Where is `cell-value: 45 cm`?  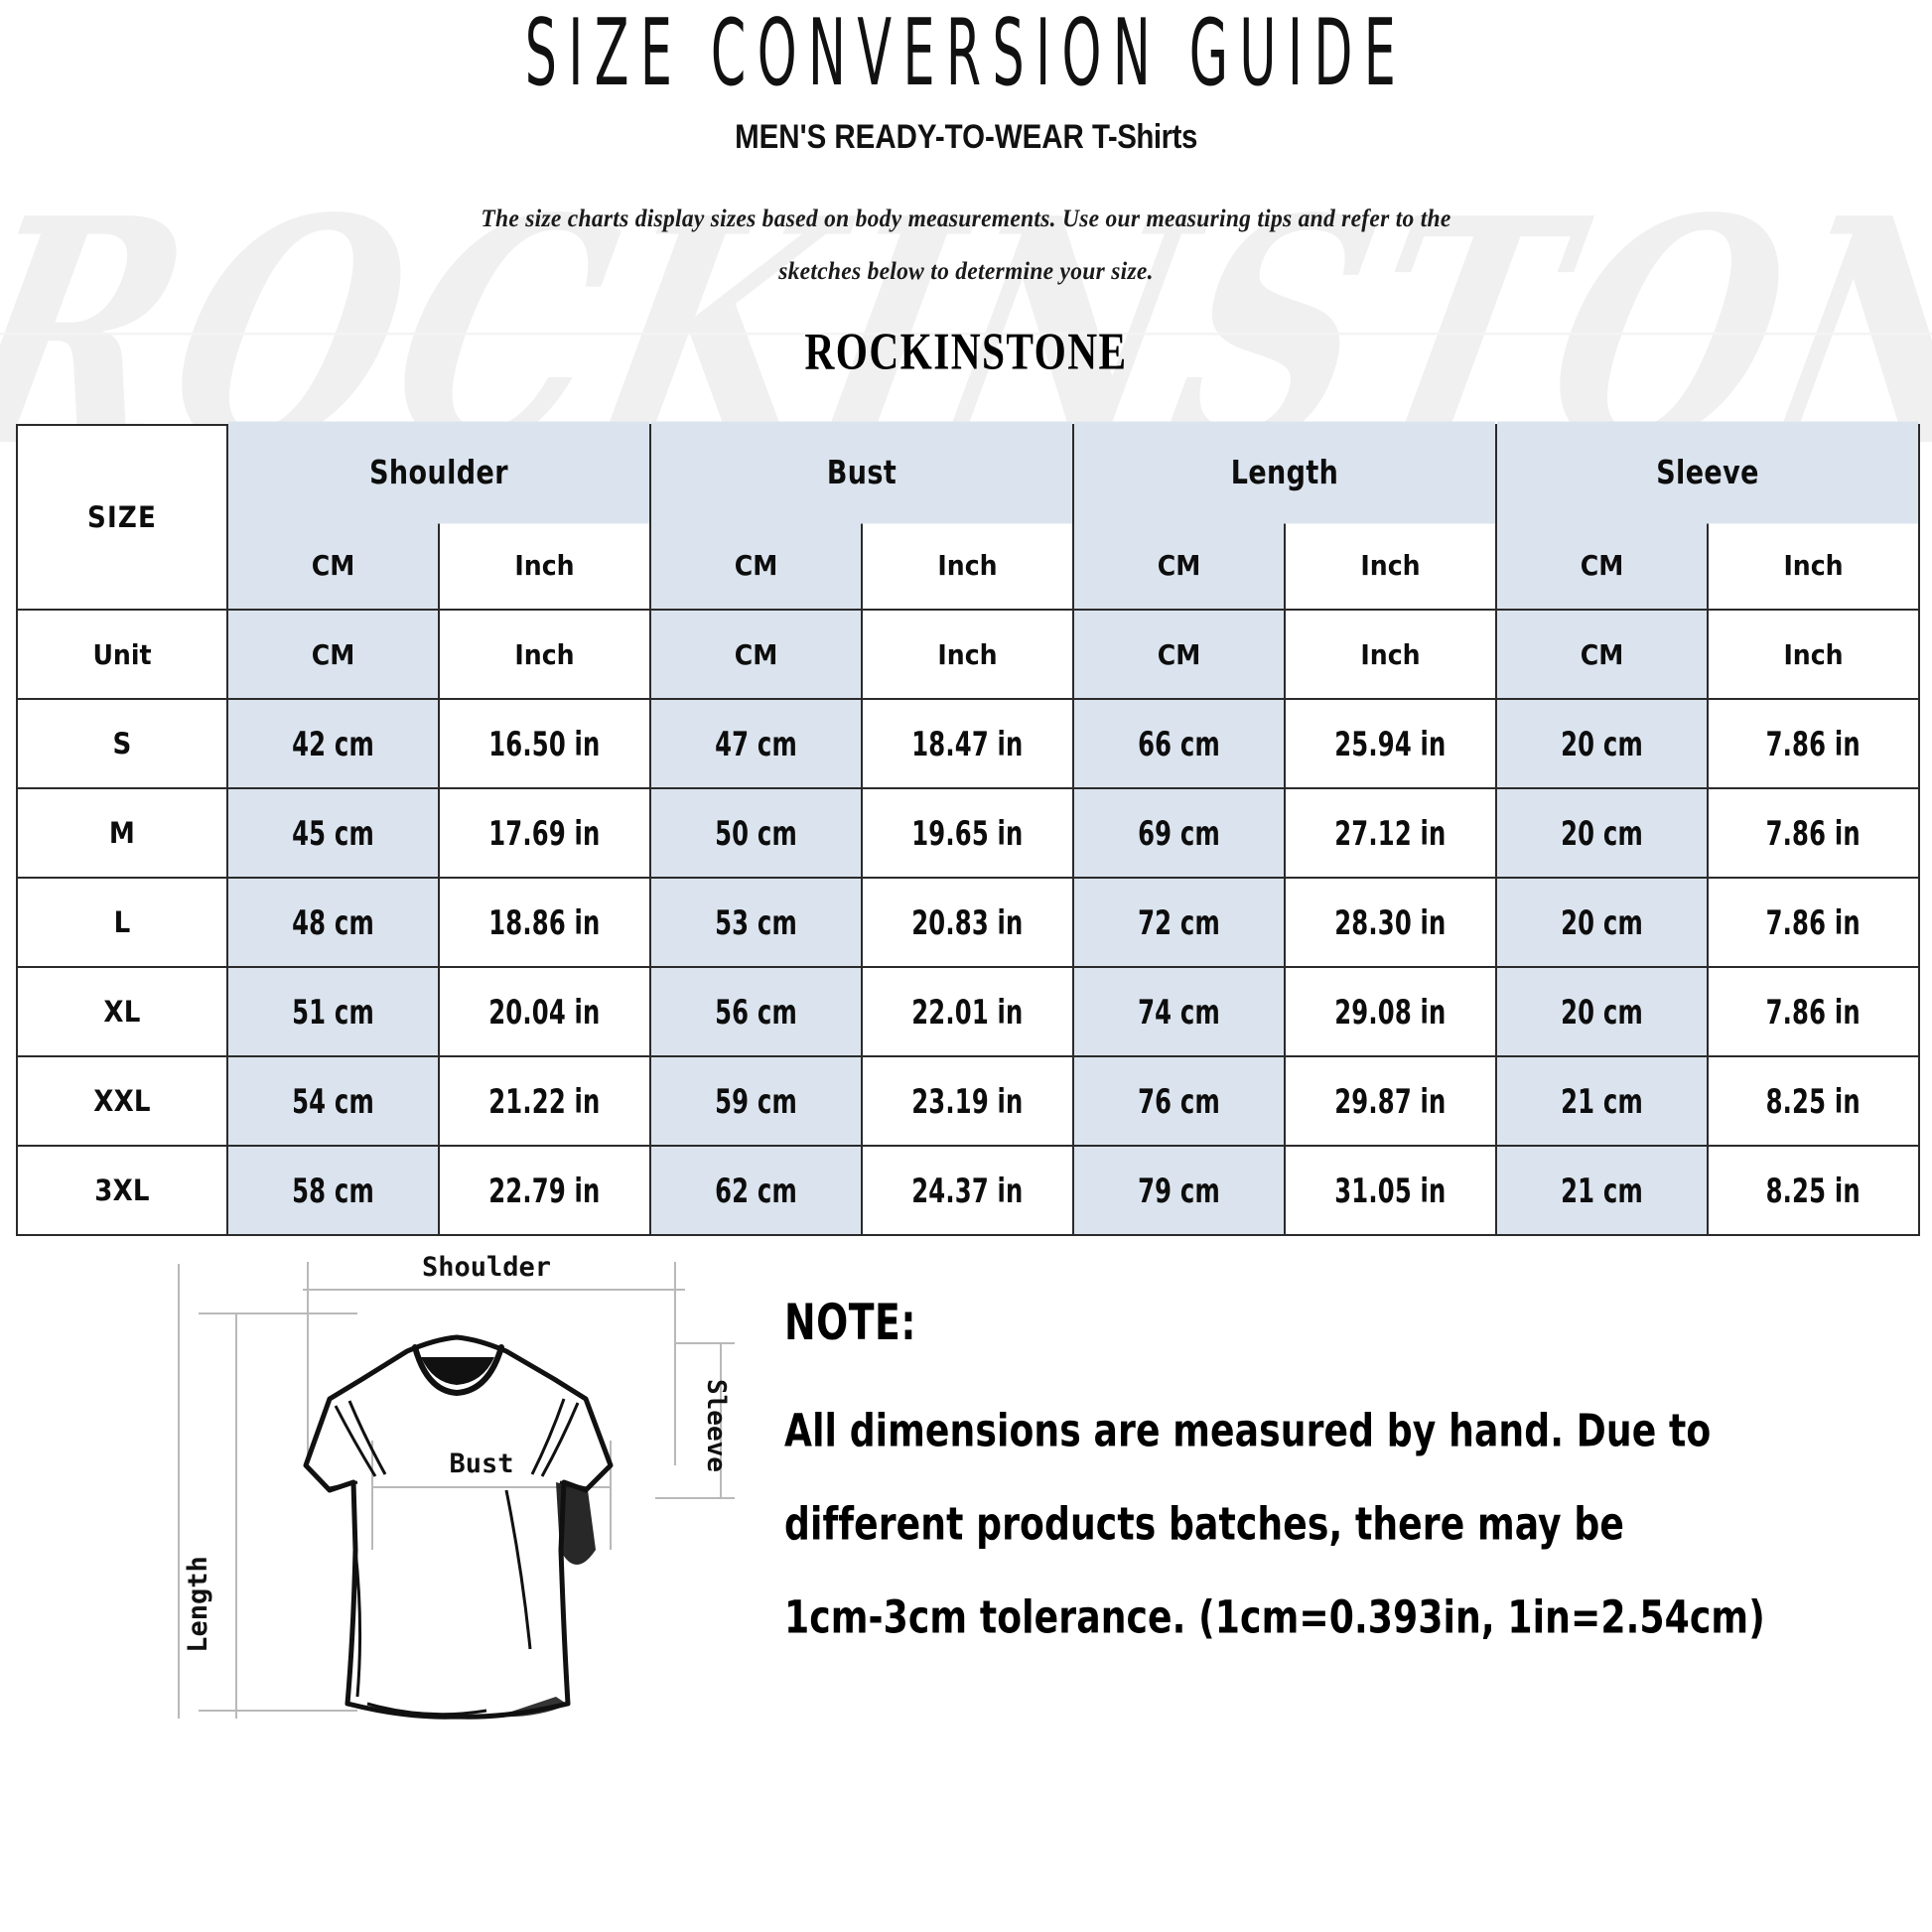
cell-value: 45 cm is located at coordinates (333, 833).